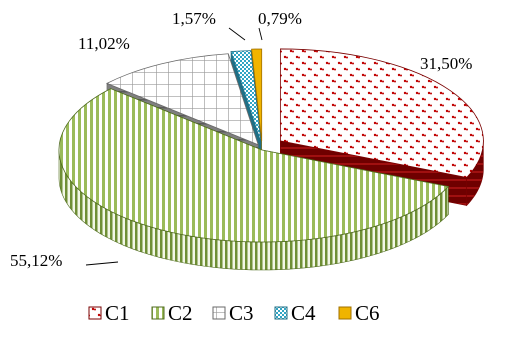 This screenshot has height=345, width=508. I want to click on legend-swatch-c6, so click(345, 313).